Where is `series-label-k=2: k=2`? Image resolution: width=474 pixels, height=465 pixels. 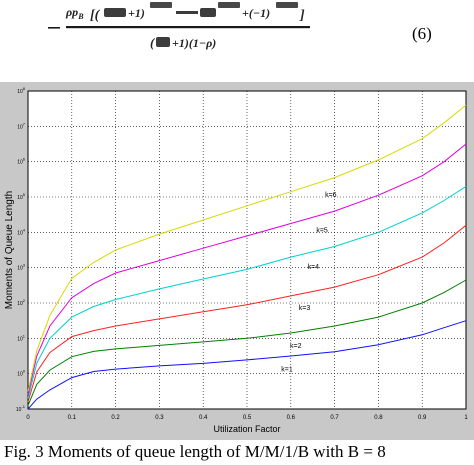
series-label-k=2: k=2 is located at coordinates (296, 346).